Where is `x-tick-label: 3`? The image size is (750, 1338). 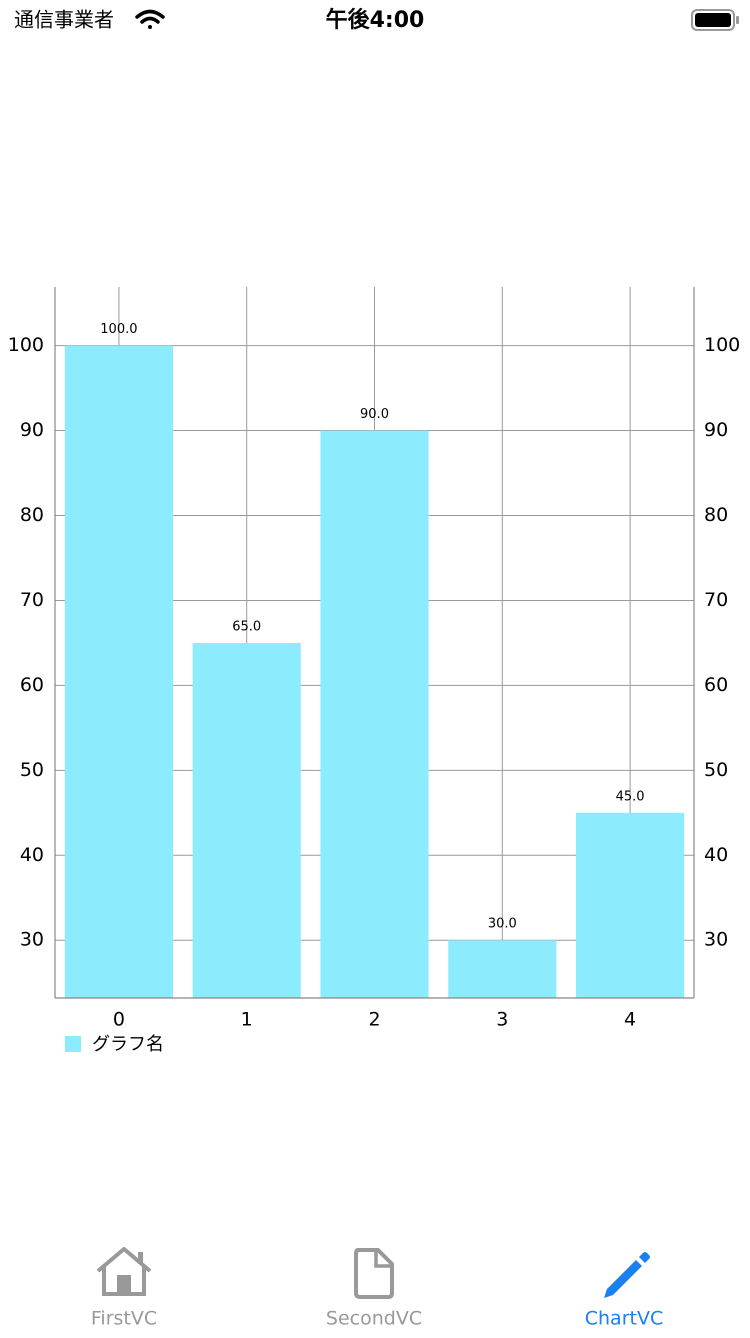 x-tick-label: 3 is located at coordinates (502, 1020).